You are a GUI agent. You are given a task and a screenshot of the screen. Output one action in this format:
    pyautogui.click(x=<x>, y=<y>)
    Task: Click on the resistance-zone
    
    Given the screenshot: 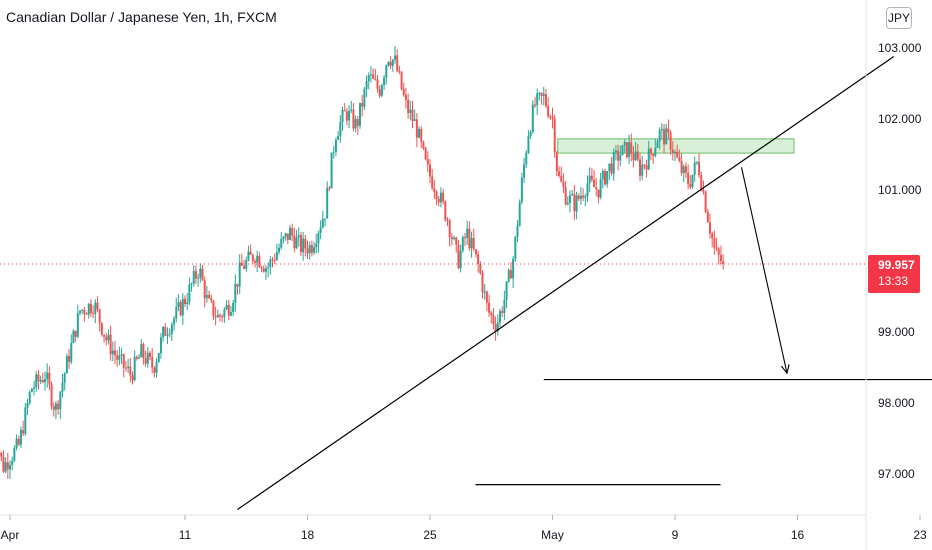 What is the action you would take?
    pyautogui.click(x=676, y=146)
    